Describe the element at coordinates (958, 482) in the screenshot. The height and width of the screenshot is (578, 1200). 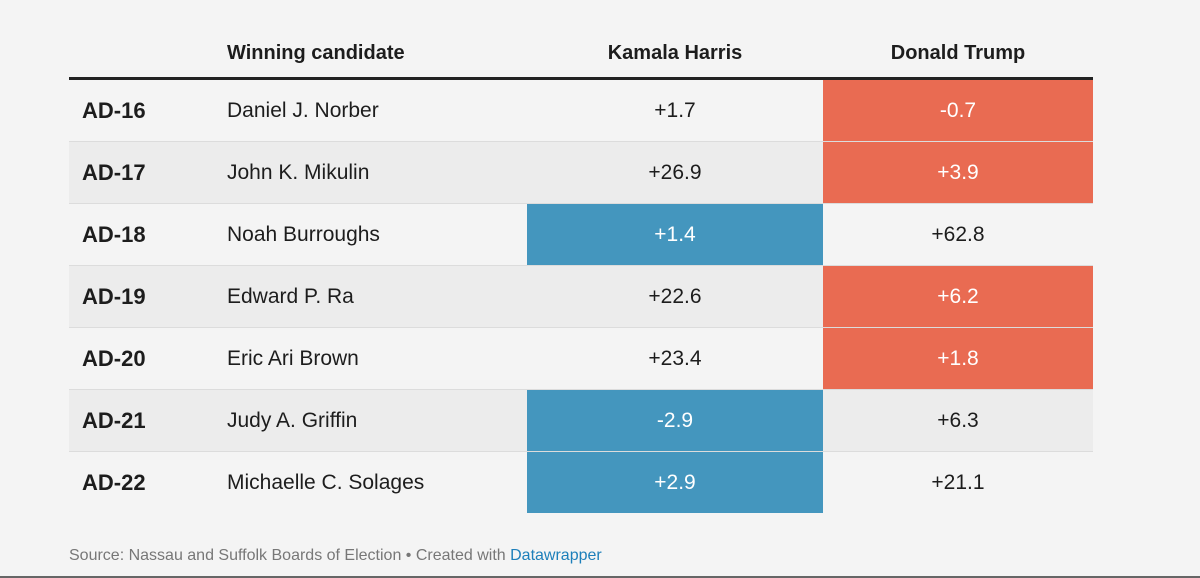
I see `trump-cell: +21.1` at that location.